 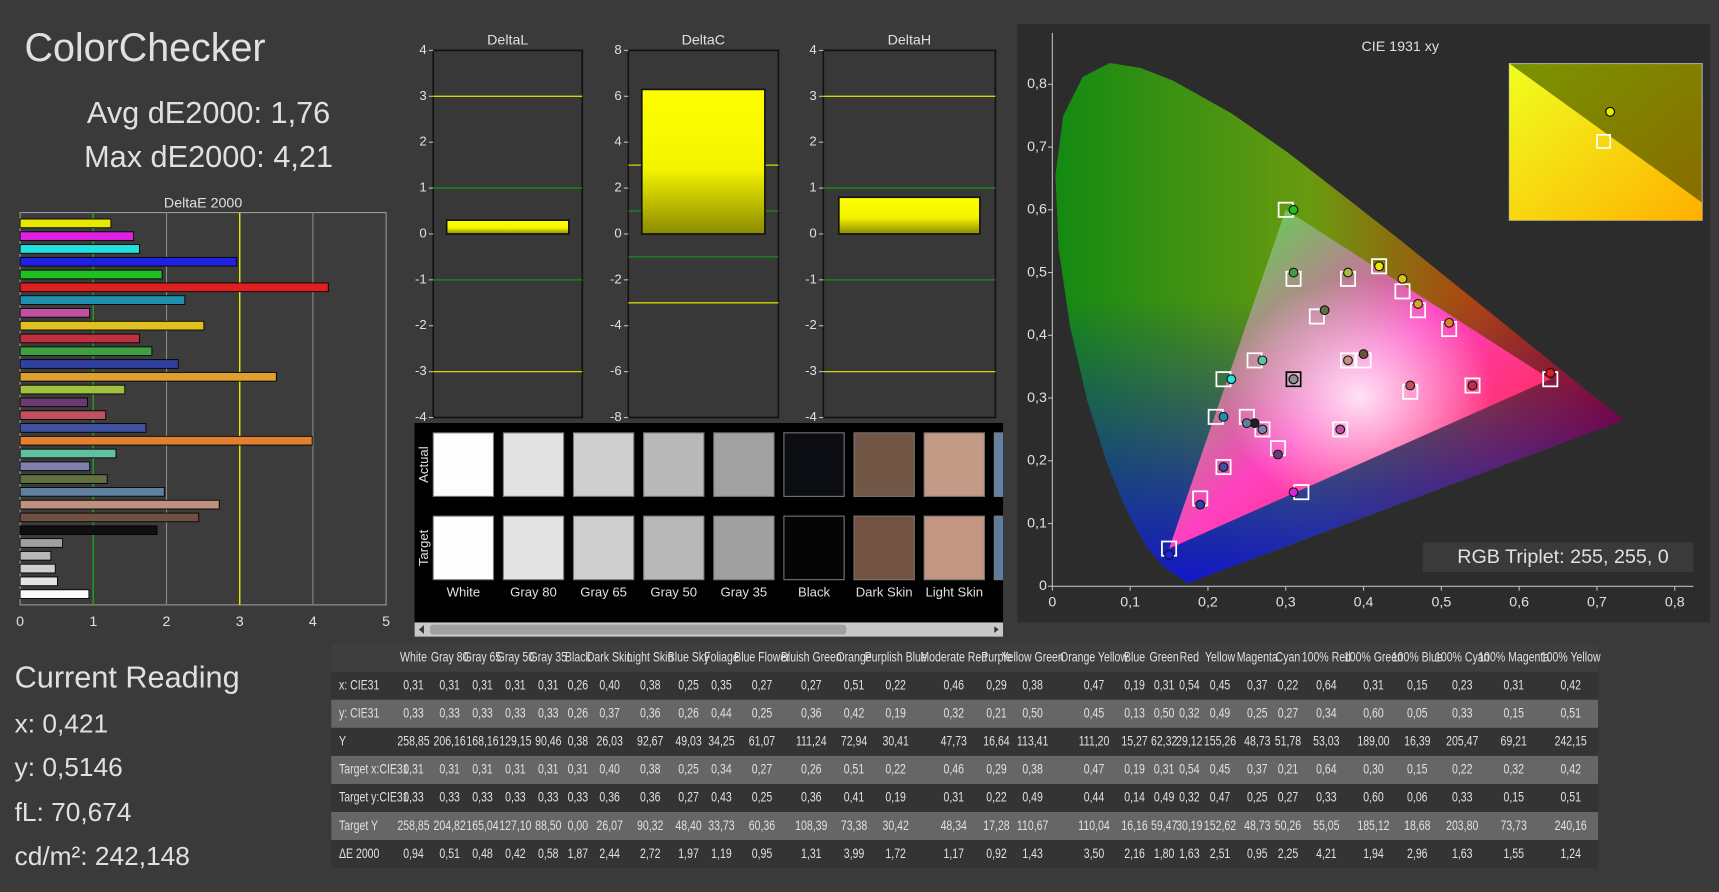 What do you see at coordinates (996, 629) in the screenshot?
I see `scroll-right` at bounding box center [996, 629].